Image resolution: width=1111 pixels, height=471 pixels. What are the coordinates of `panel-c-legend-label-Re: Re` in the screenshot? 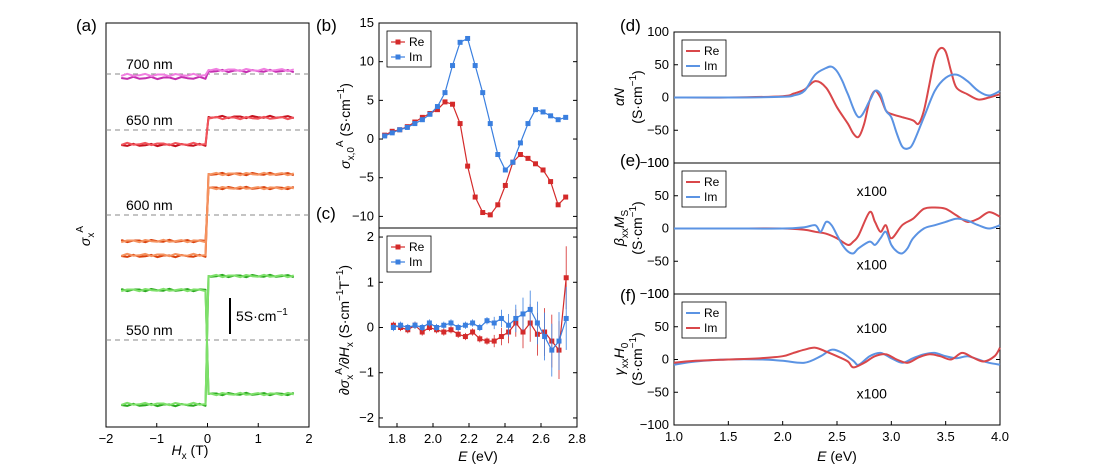 It's located at (417, 247).